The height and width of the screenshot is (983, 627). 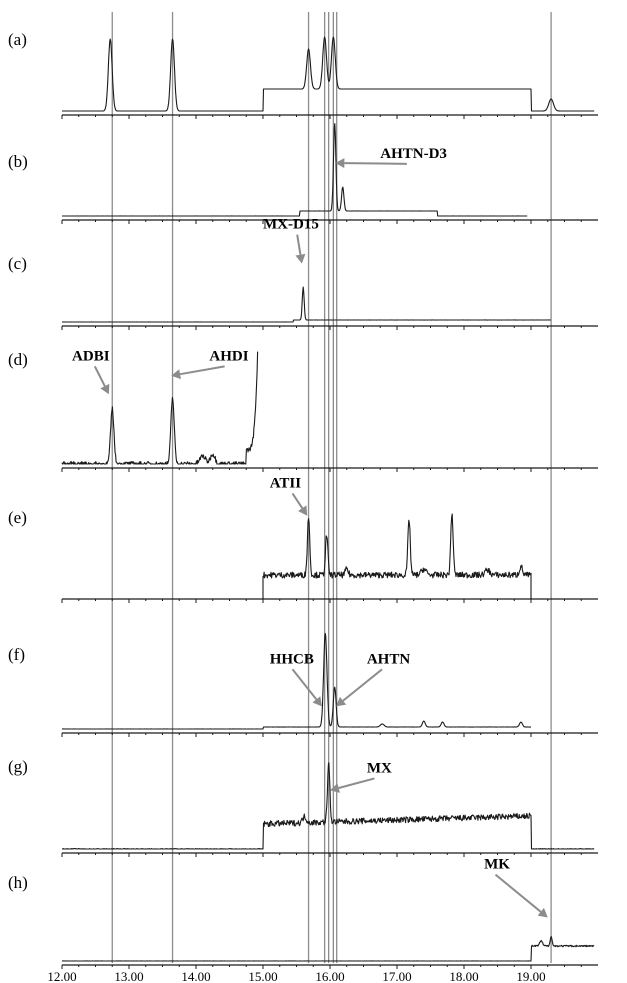 I want to click on panel-label: (h), so click(x=18, y=882).